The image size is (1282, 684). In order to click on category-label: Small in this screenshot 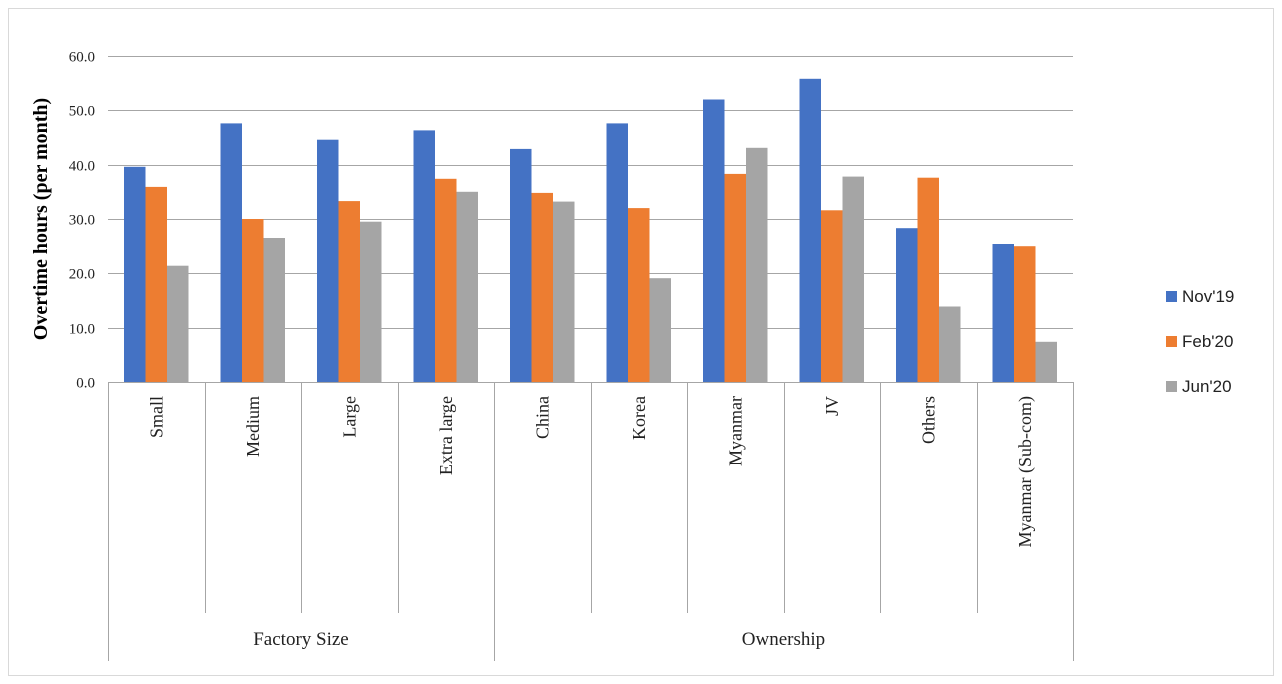, I will do `click(156, 417)`.